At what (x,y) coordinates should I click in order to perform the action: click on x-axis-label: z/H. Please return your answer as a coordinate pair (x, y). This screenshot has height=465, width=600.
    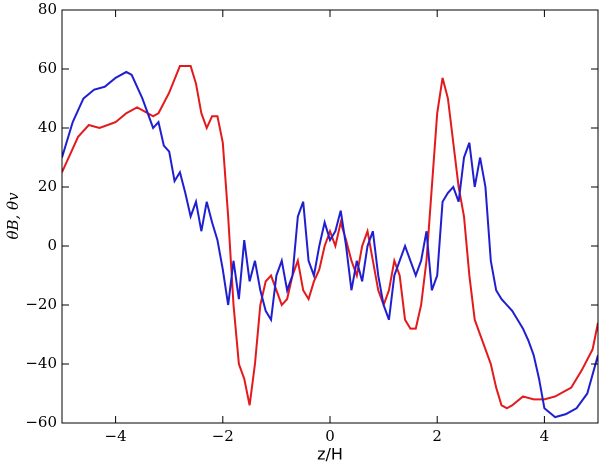
    Looking at the image, I should click on (330, 454).